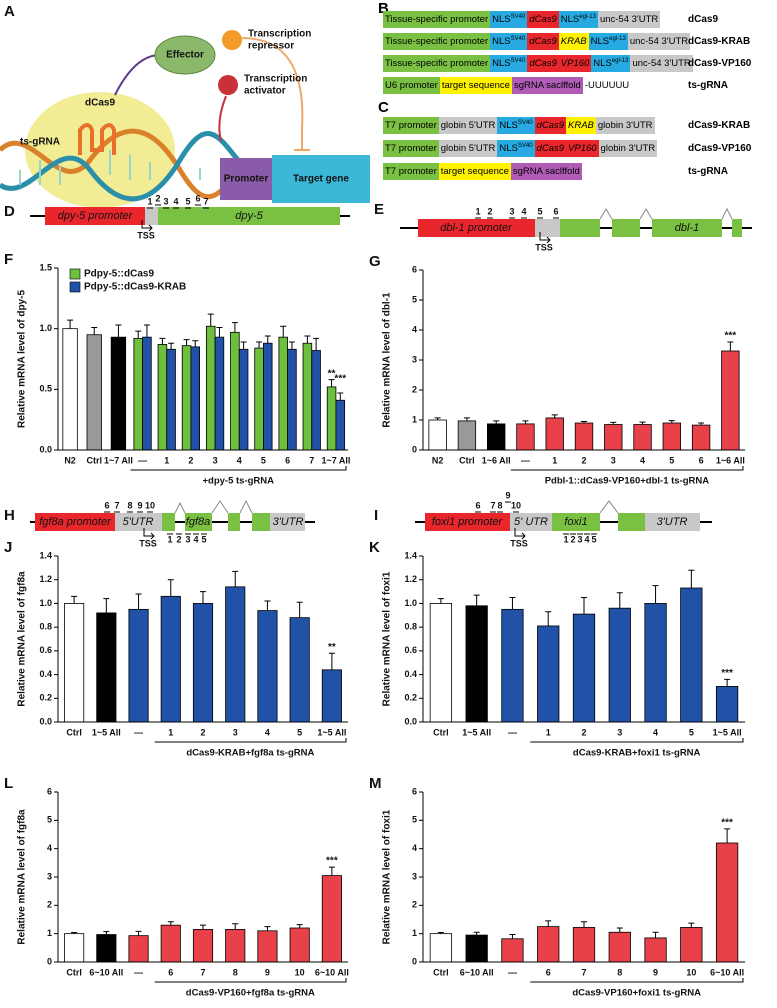 The image size is (777, 1008). Describe the element at coordinates (288, 522) in the screenshot. I see `gene-label: 3'UTR` at that location.